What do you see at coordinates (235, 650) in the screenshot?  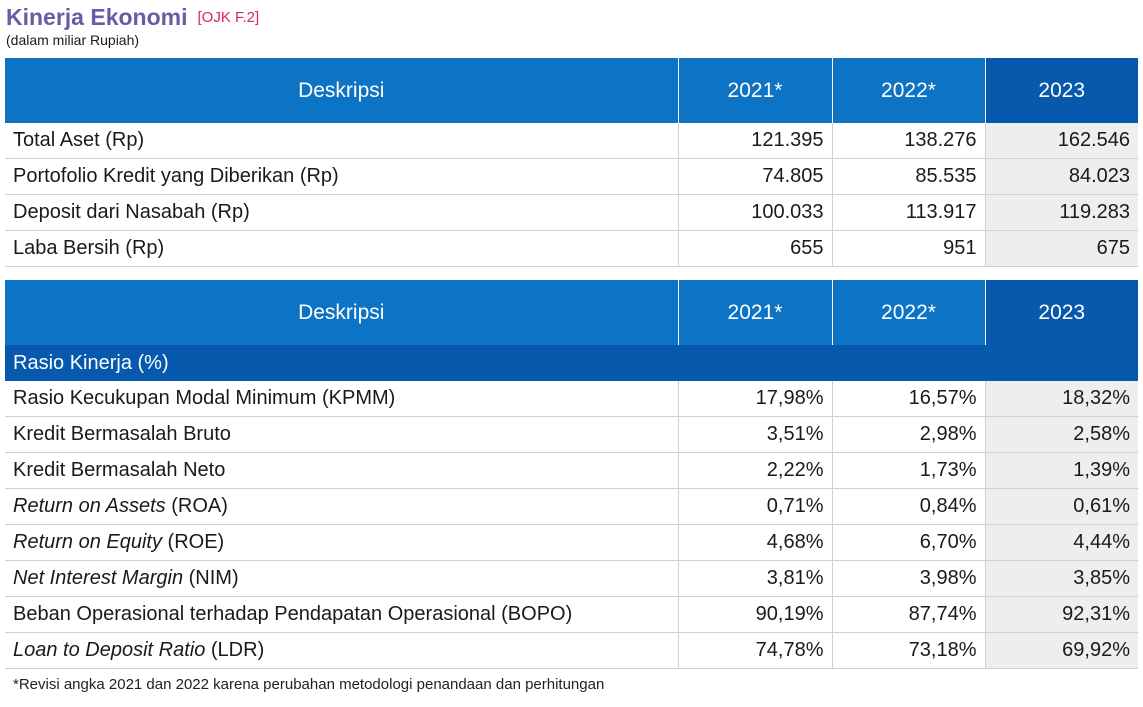 I see `row-label-abbrev: (LDR)` at bounding box center [235, 650].